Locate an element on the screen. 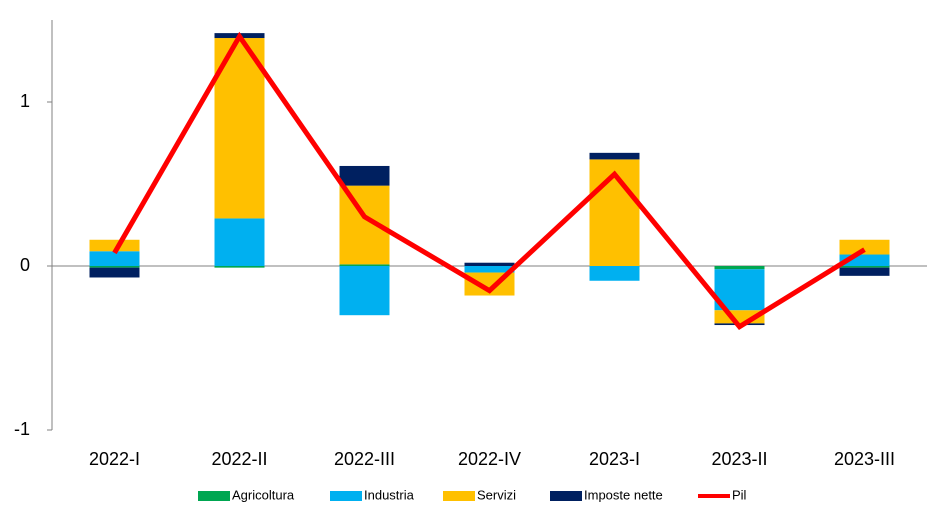  legend-label: Pil is located at coordinates (739, 494).